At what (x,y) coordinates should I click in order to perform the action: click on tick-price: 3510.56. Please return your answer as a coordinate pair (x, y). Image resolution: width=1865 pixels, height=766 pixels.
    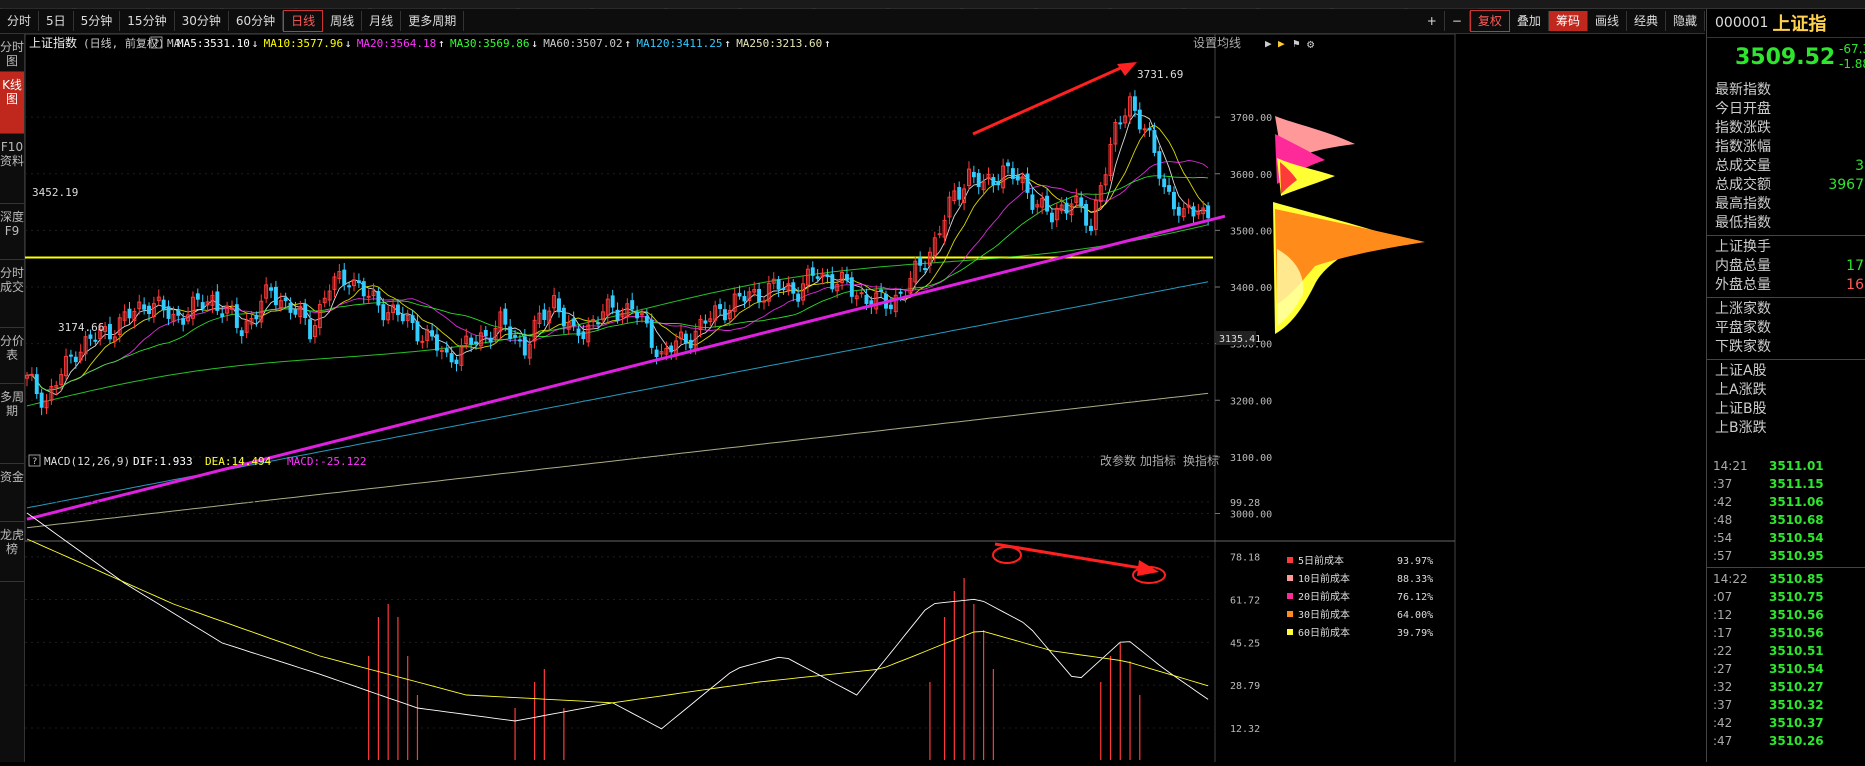
    Looking at the image, I should click on (1796, 633).